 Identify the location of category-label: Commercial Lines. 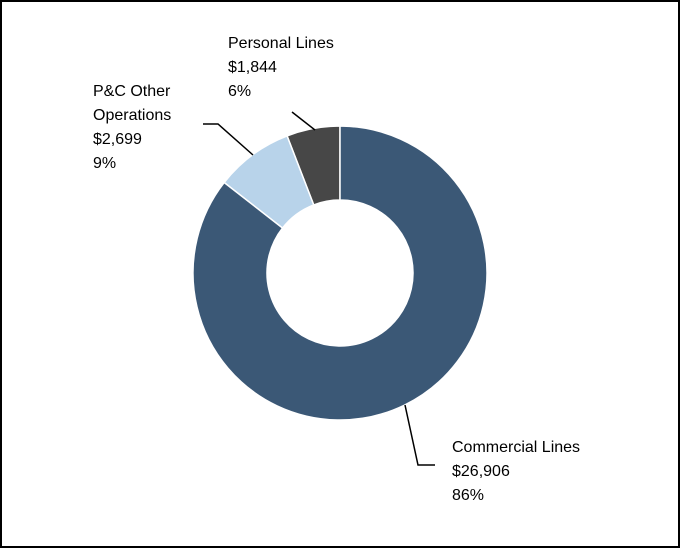
(516, 447).